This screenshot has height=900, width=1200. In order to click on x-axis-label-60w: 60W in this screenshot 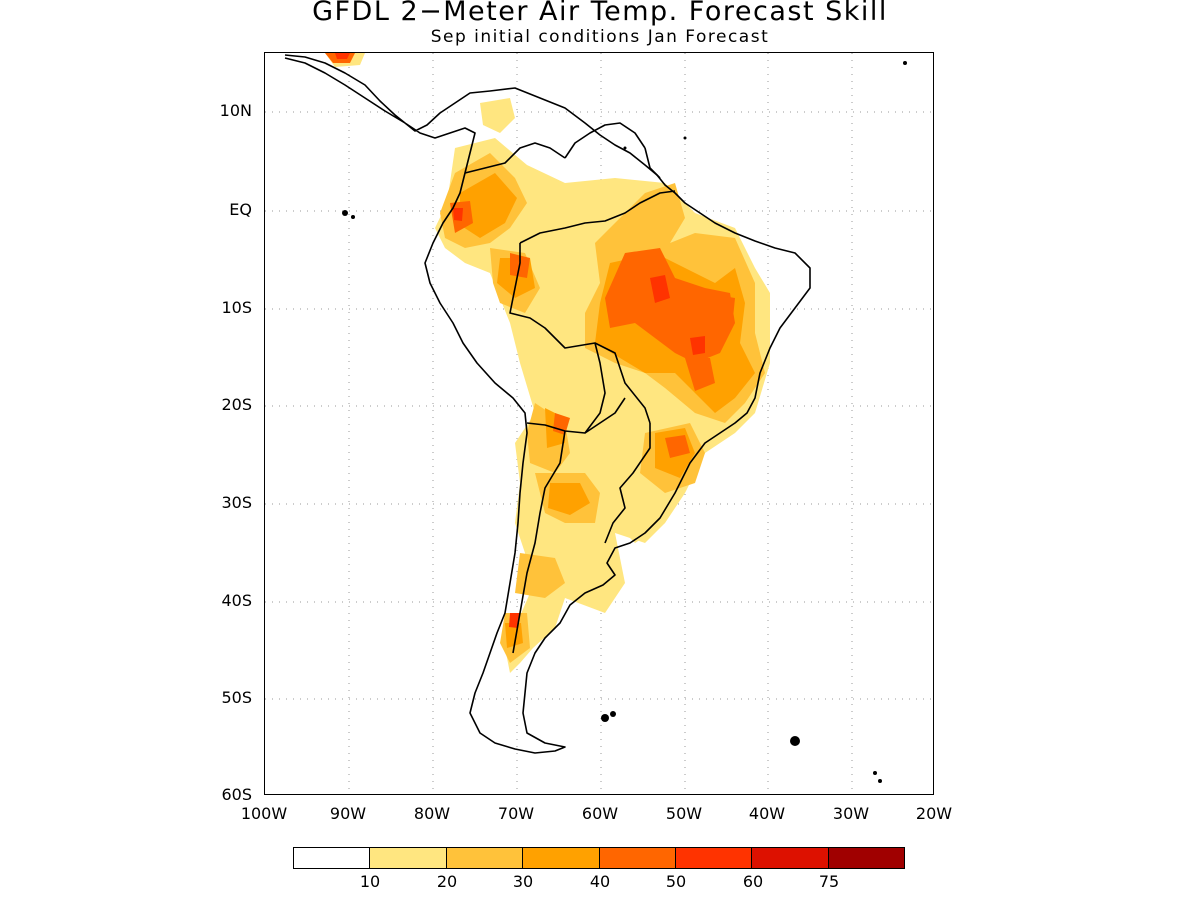, I will do `click(600, 813)`.